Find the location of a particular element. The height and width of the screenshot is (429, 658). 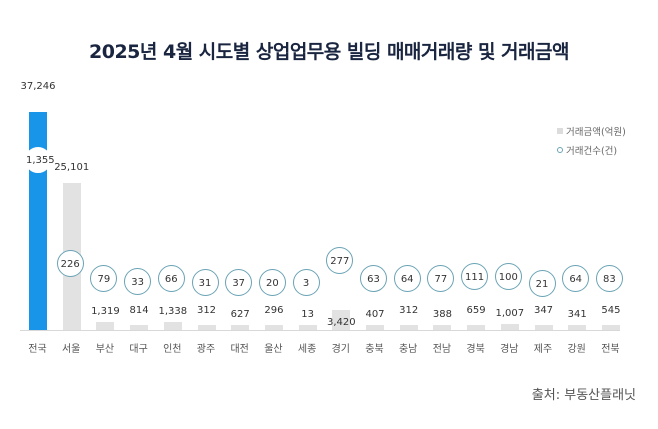

amount-label: 1,007 is located at coordinates (510, 314).